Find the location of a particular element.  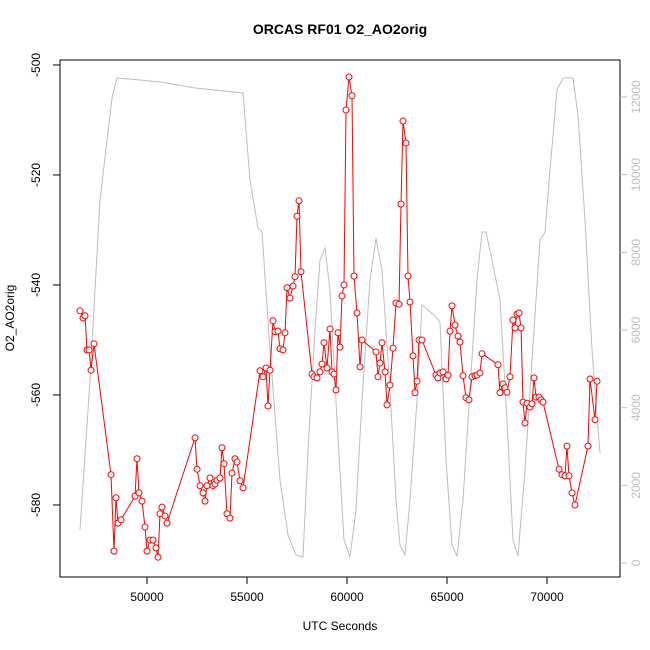

y2-tick-label: 6000 is located at coordinates (636, 329).